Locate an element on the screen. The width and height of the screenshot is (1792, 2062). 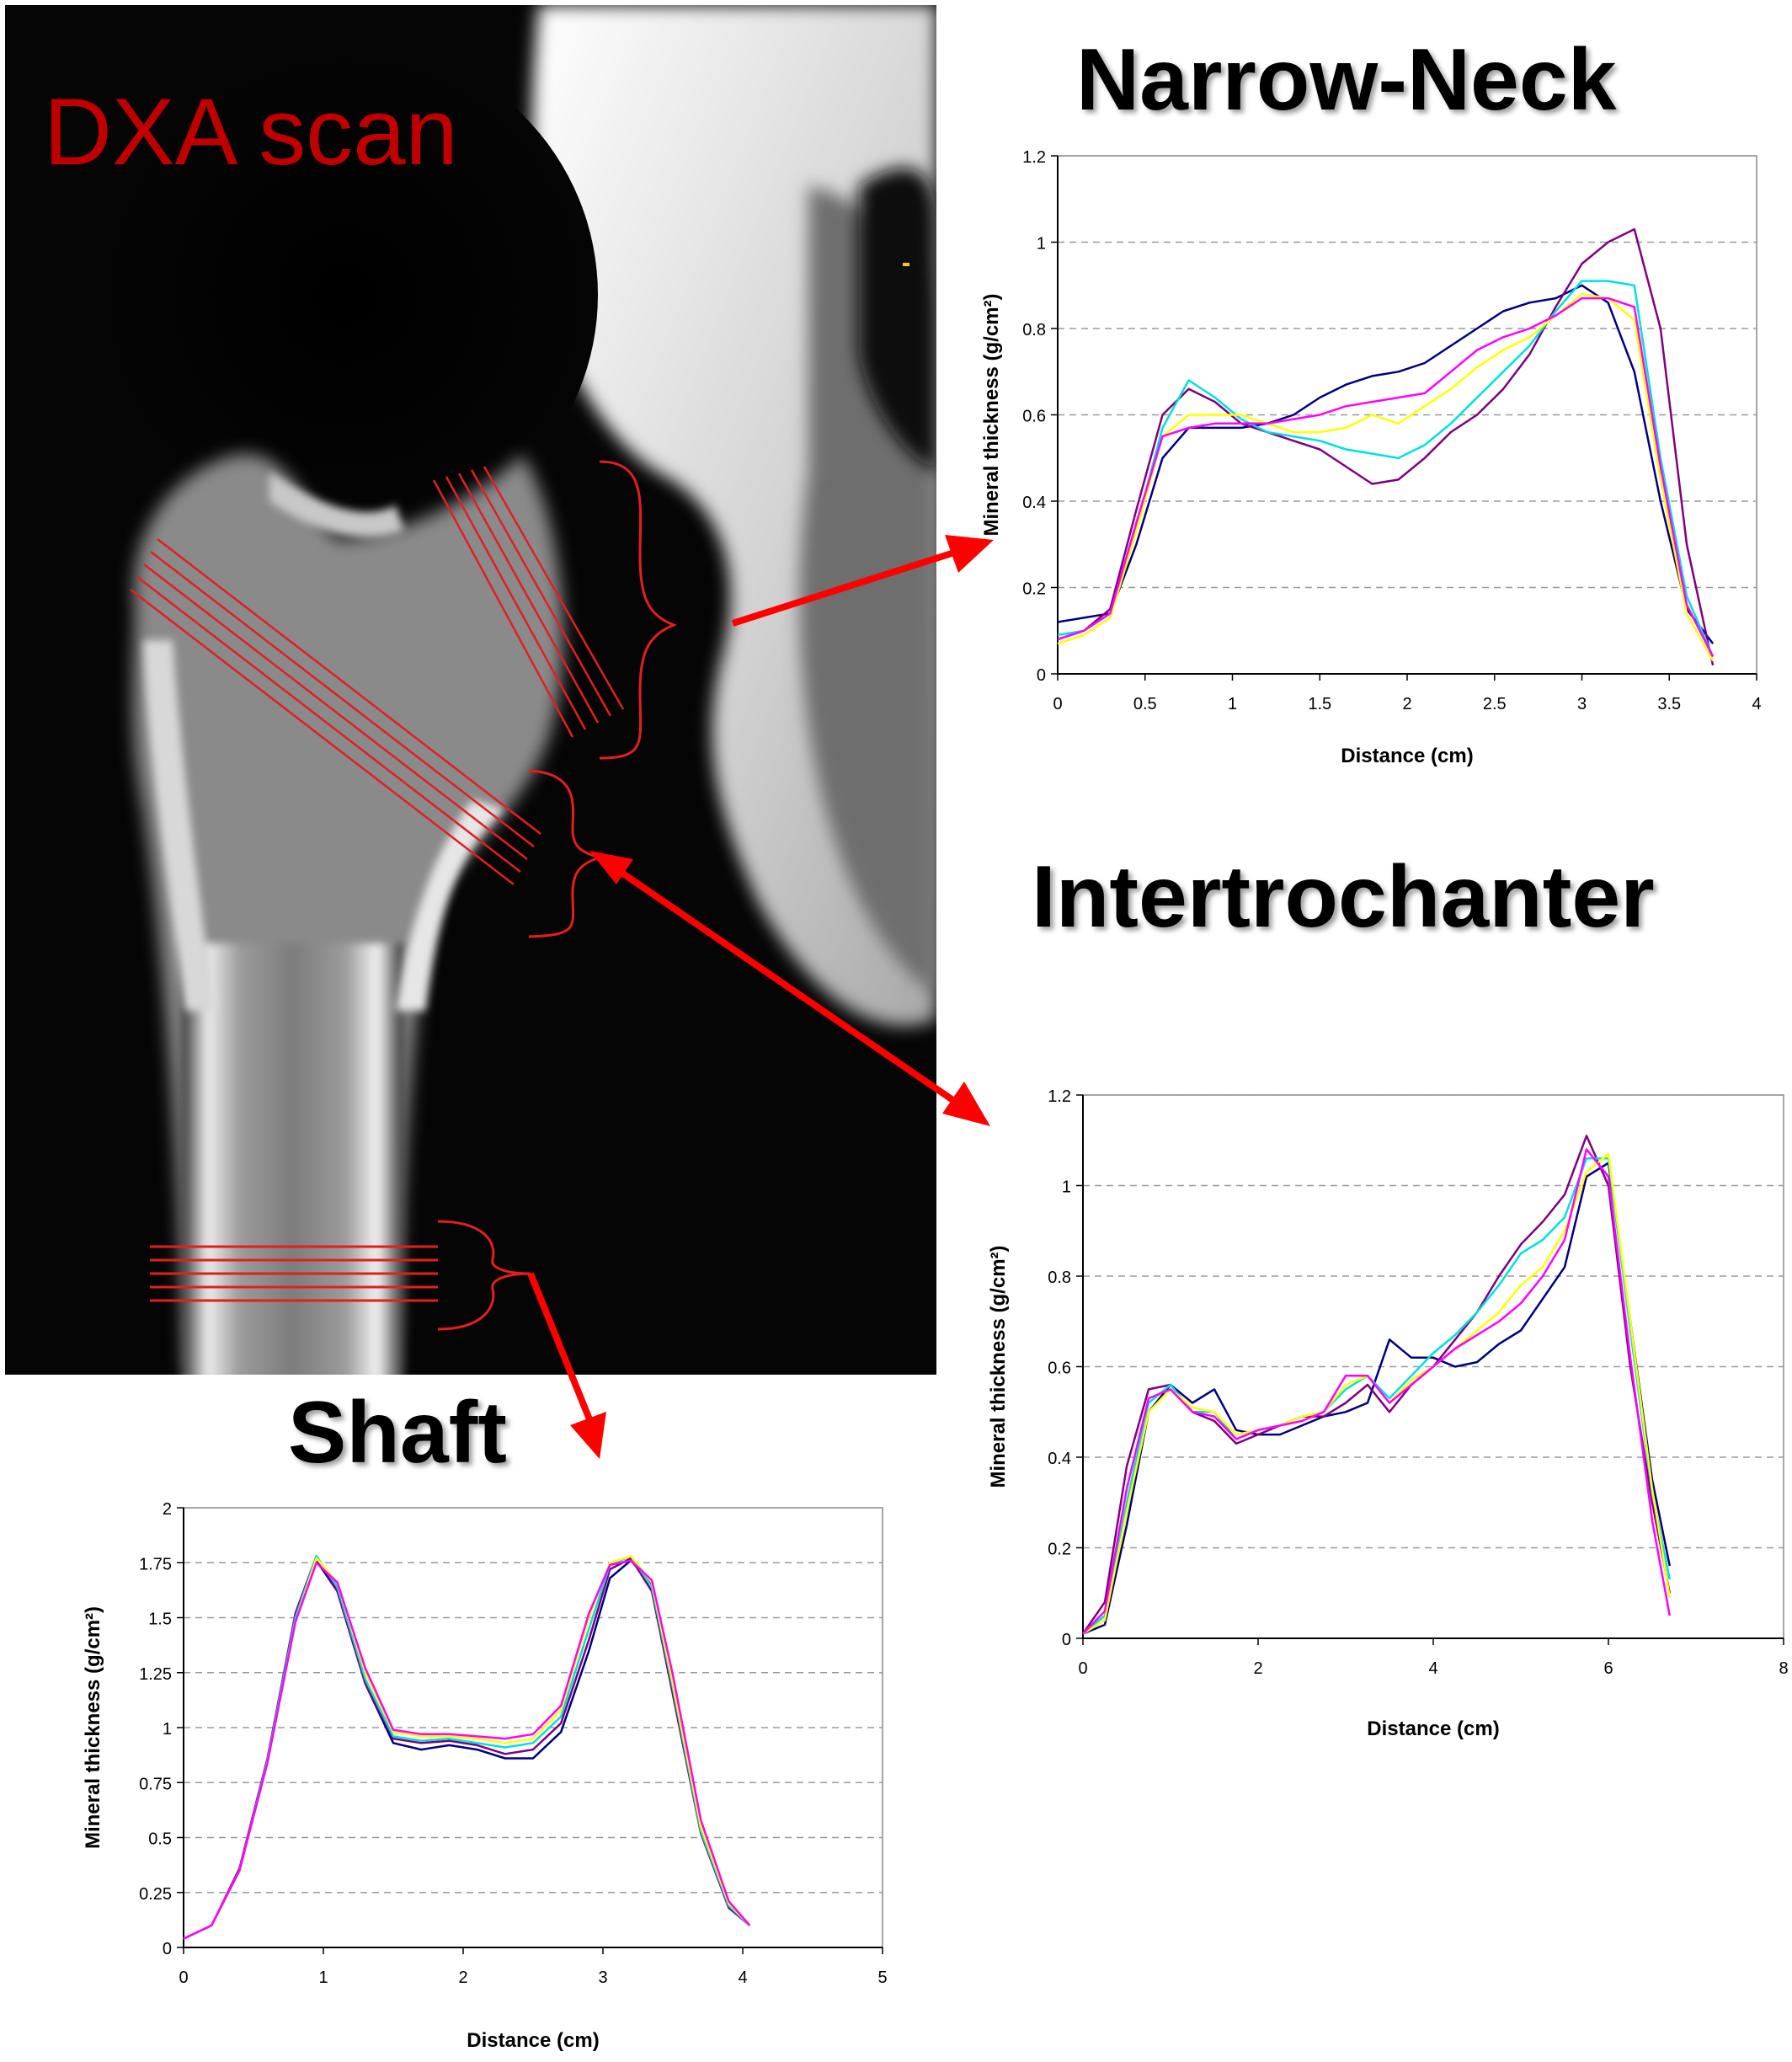
shaft-ytick-label: 0.25 is located at coordinates (155, 1894).